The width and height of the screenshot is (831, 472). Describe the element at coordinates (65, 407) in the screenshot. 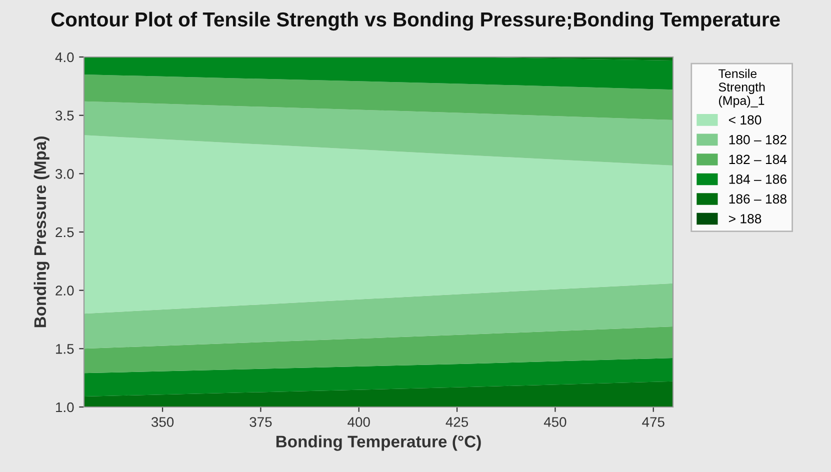

I see `y-tick-label: 1.0` at that location.